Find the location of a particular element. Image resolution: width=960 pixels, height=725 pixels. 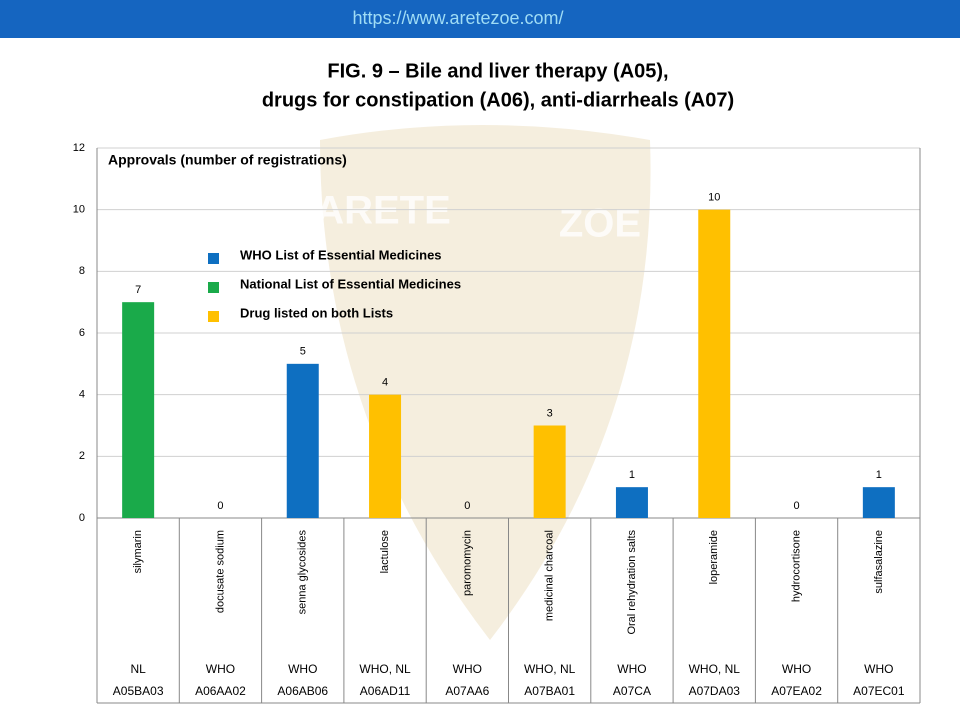

watermark: ARETE is located at coordinates (383, 211).